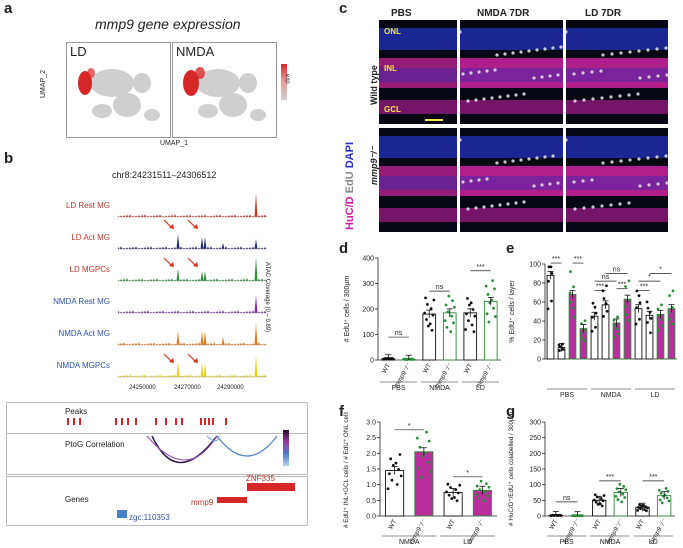 This screenshot has height=548, width=683. What do you see at coordinates (149, 517) in the screenshot?
I see `gene-zgc110353: zgc:110353` at bounding box center [149, 517].